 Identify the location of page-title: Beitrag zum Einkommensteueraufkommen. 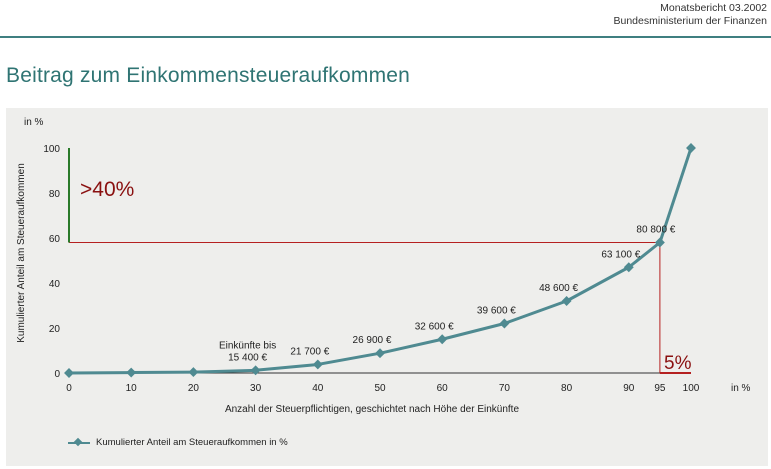
(208, 75).